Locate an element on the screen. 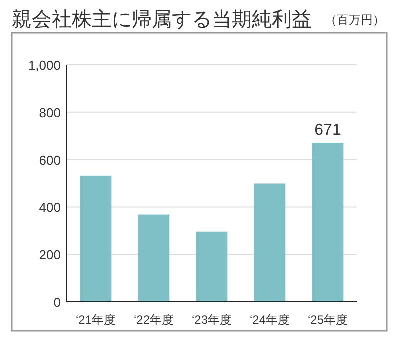 Image resolution: width=414 pixels, height=343 pixels. title: 親会社株主に帰属する当期純利益 is located at coordinates (162, 20).